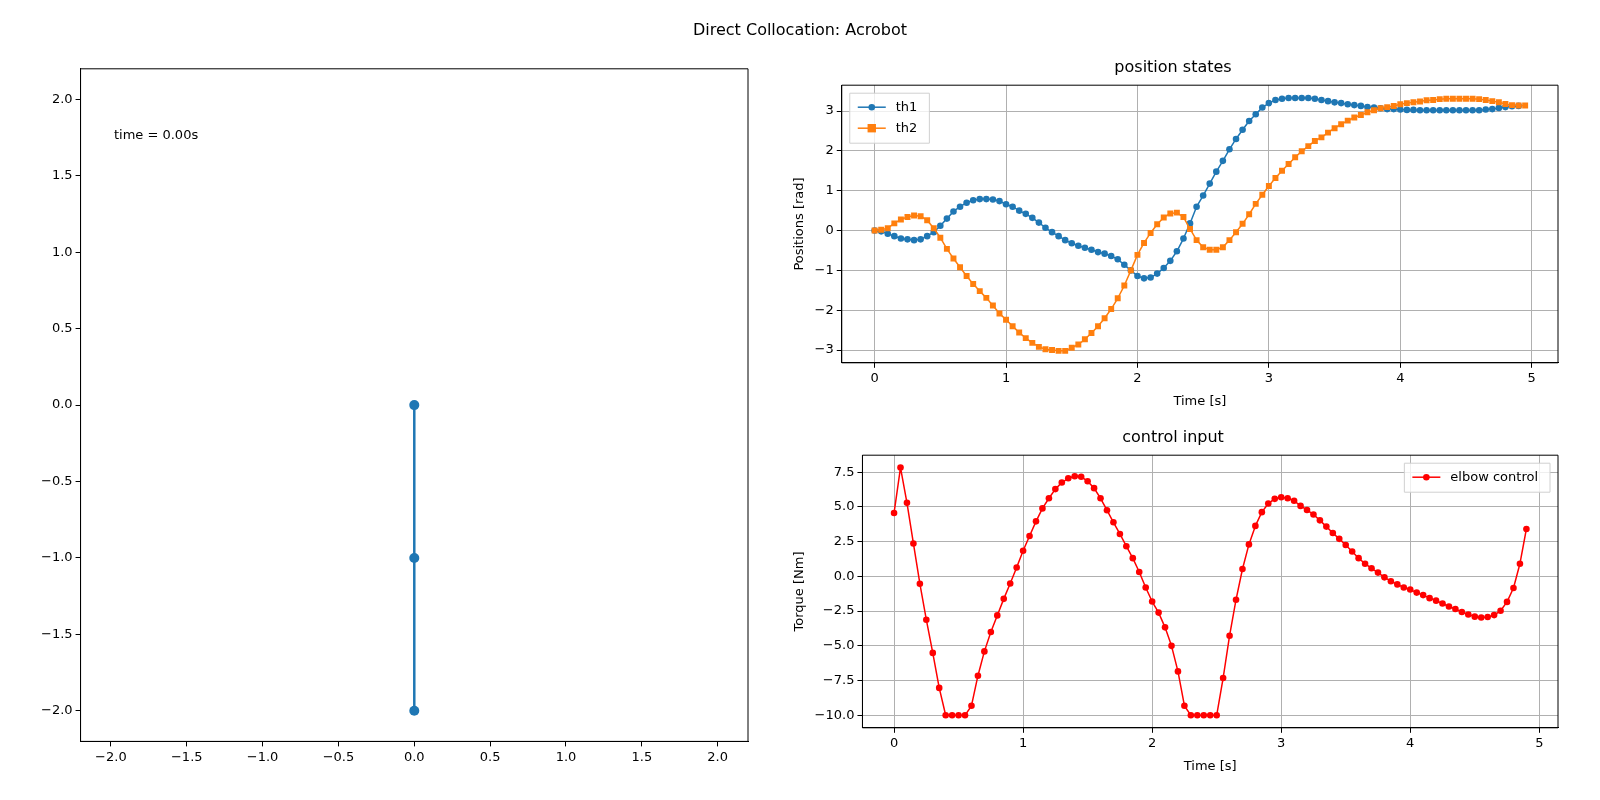 This screenshot has height=800, width=1600. Describe the element at coordinates (834, 714) in the screenshot. I see `y-tick-label: −10.0` at that location.